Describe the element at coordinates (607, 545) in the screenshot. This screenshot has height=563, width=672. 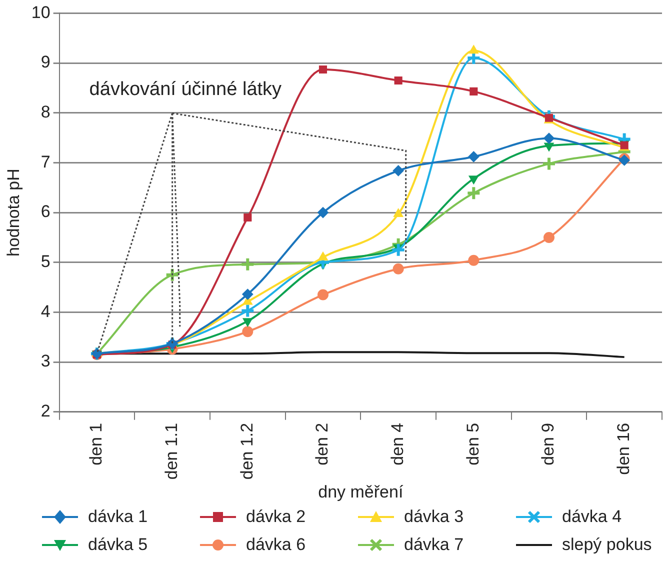
I see `legend-label: slepý pokus` at that location.